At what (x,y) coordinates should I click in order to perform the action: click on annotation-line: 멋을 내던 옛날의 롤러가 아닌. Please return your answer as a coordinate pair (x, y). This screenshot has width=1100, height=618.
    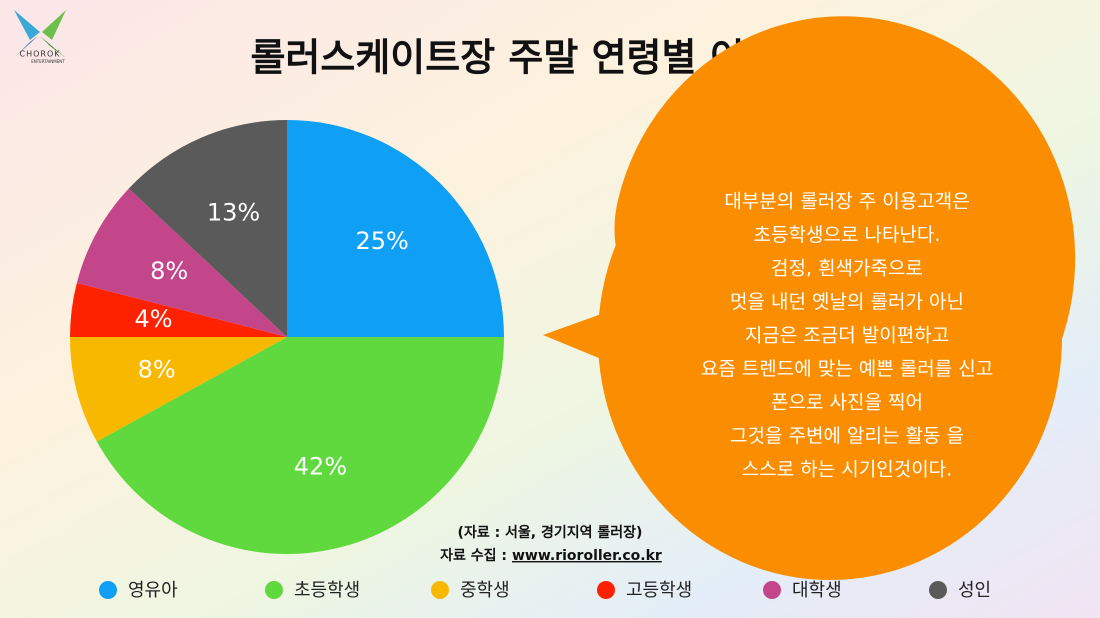
    Looking at the image, I should click on (847, 302).